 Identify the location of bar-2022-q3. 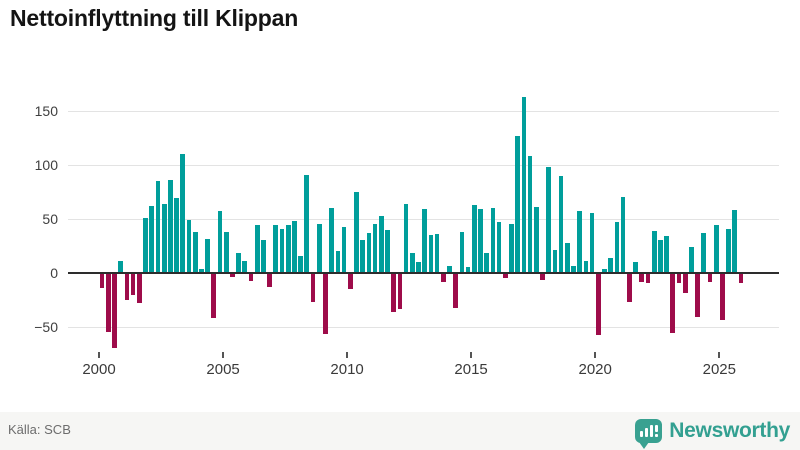
(660, 256).